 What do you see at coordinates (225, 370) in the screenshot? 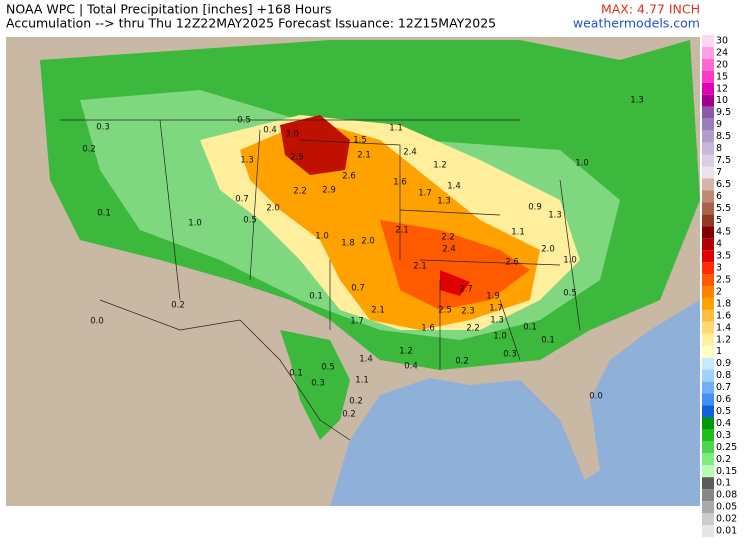
I see `mexico-border` at bounding box center [225, 370].